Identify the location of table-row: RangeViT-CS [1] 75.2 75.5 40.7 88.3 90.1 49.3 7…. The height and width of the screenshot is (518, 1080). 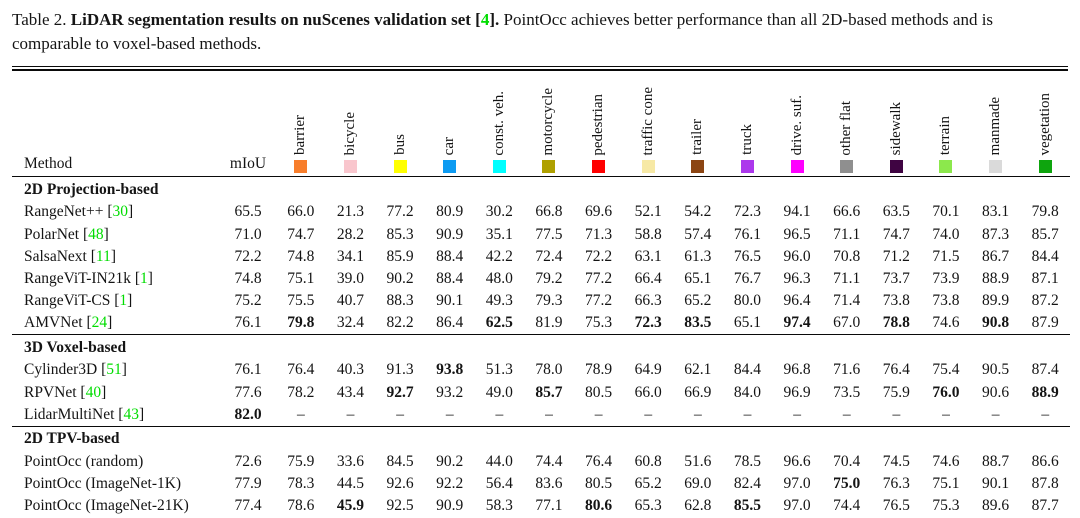
(541, 301).